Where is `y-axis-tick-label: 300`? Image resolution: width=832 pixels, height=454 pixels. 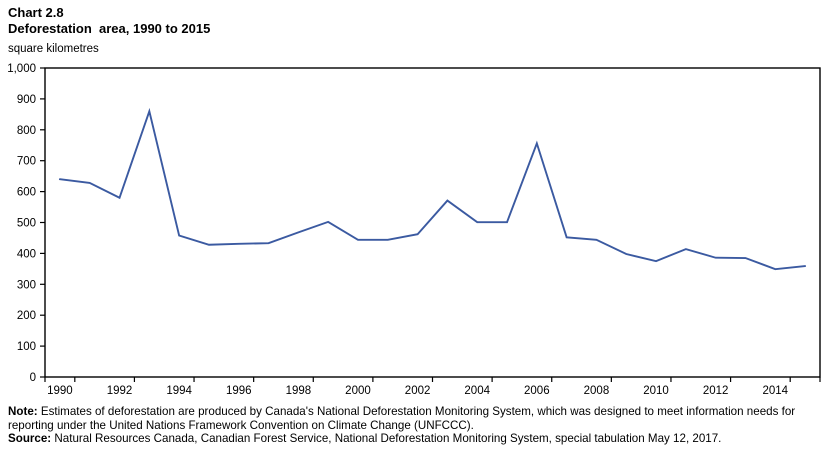 y-axis-tick-label: 300 is located at coordinates (26, 285).